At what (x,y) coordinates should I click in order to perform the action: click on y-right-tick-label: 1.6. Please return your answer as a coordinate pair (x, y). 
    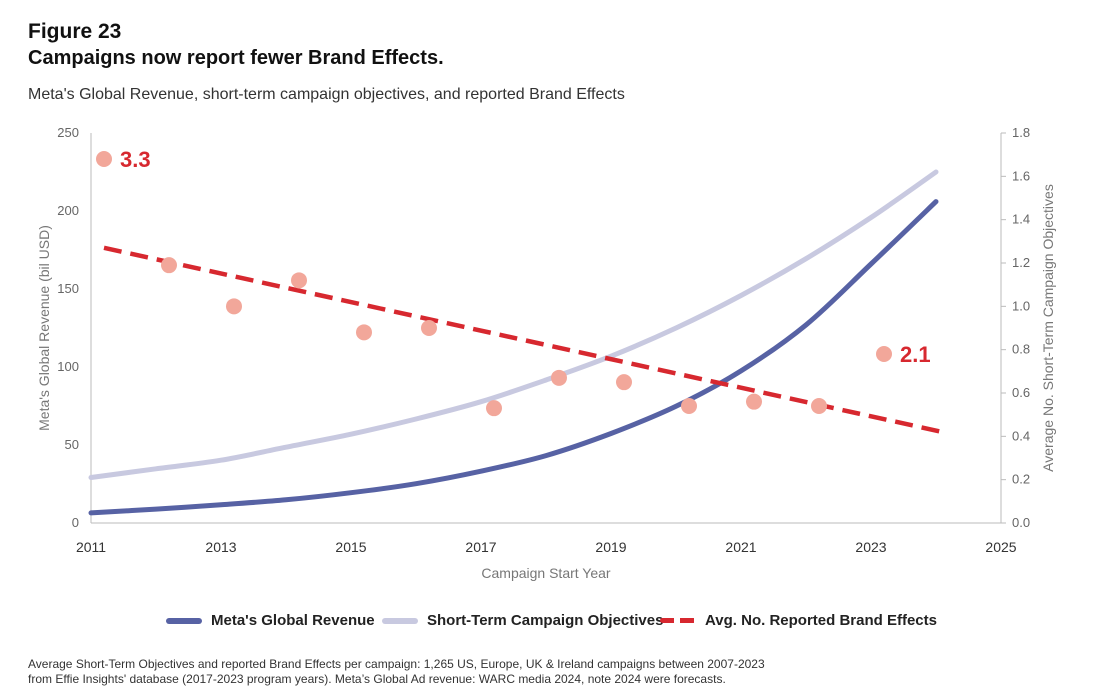
    Looking at the image, I should click on (1021, 175).